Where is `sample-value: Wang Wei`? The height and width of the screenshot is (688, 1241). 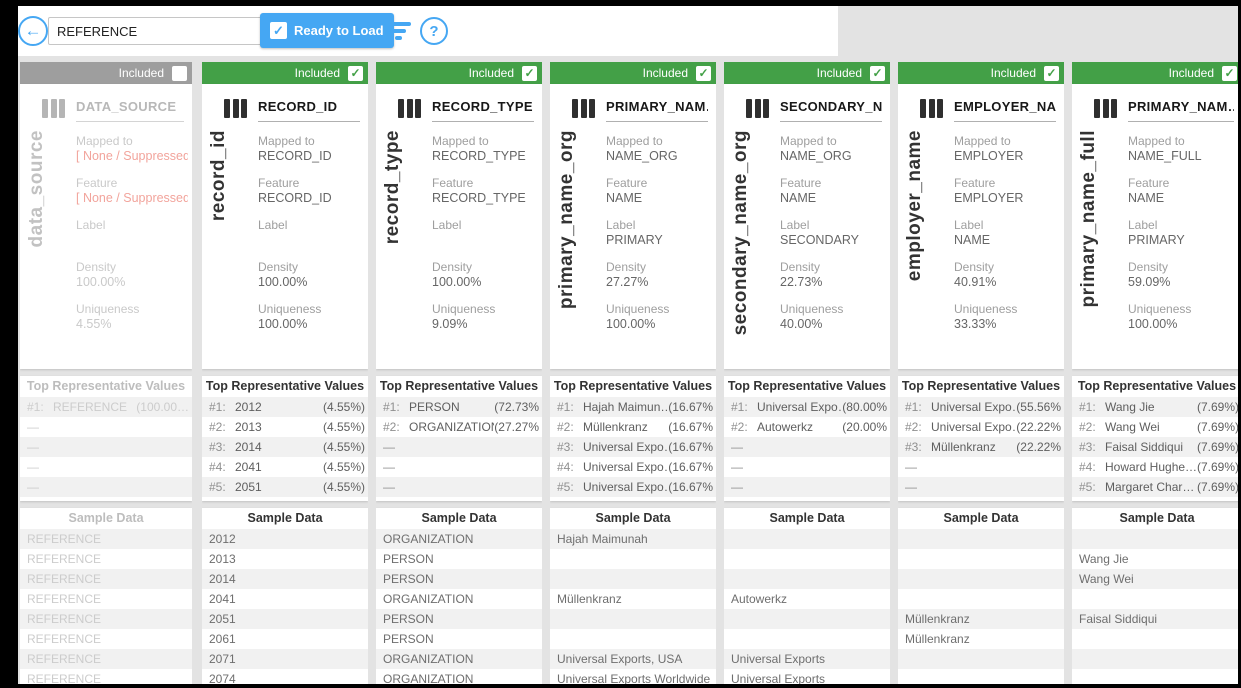 sample-value: Wang Wei is located at coordinates (1106, 579).